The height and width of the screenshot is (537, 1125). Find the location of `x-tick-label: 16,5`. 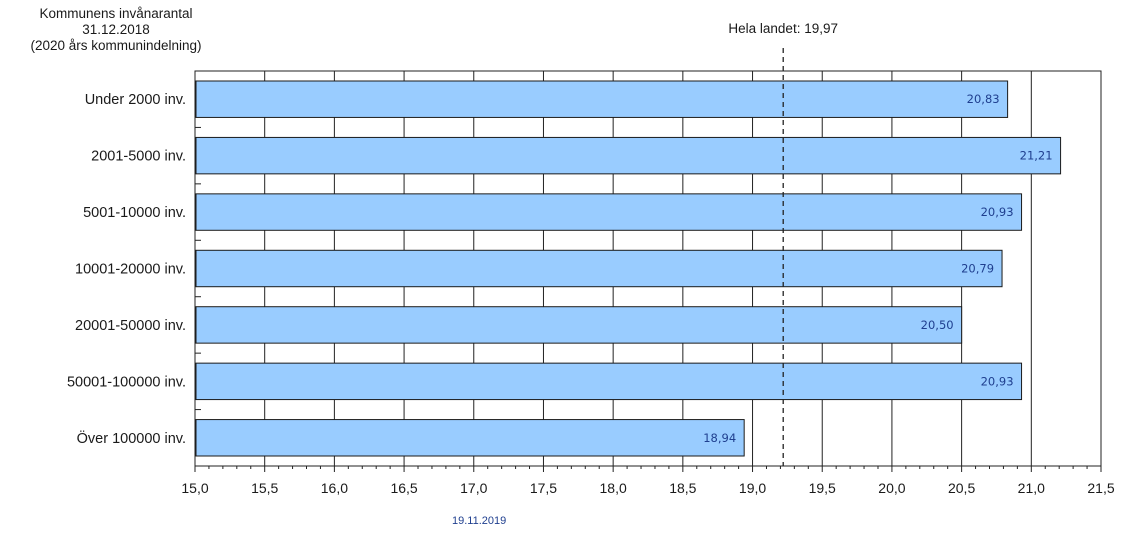

x-tick-label: 16,5 is located at coordinates (403, 488).